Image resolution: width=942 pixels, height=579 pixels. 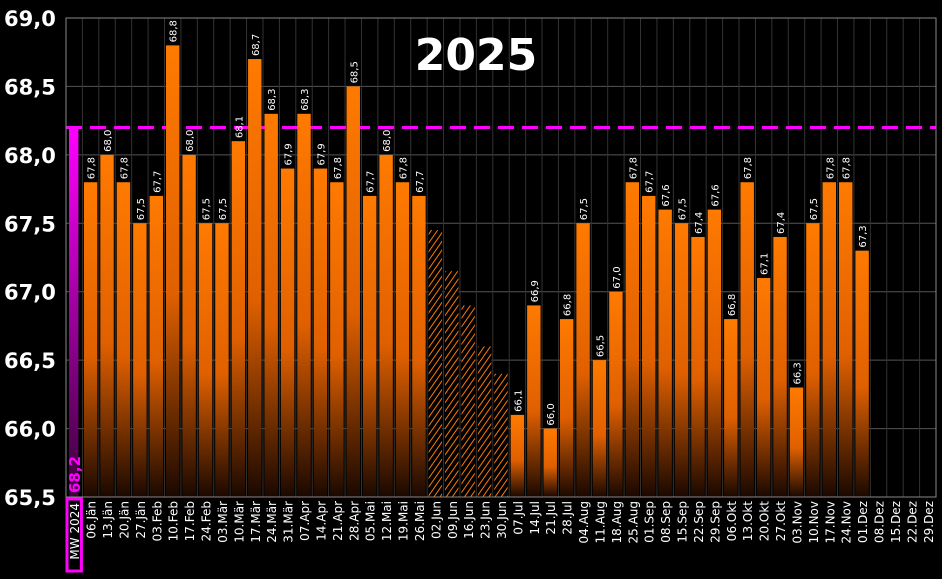 I want to click on y-tick-label: 68,5, so click(x=30, y=87).